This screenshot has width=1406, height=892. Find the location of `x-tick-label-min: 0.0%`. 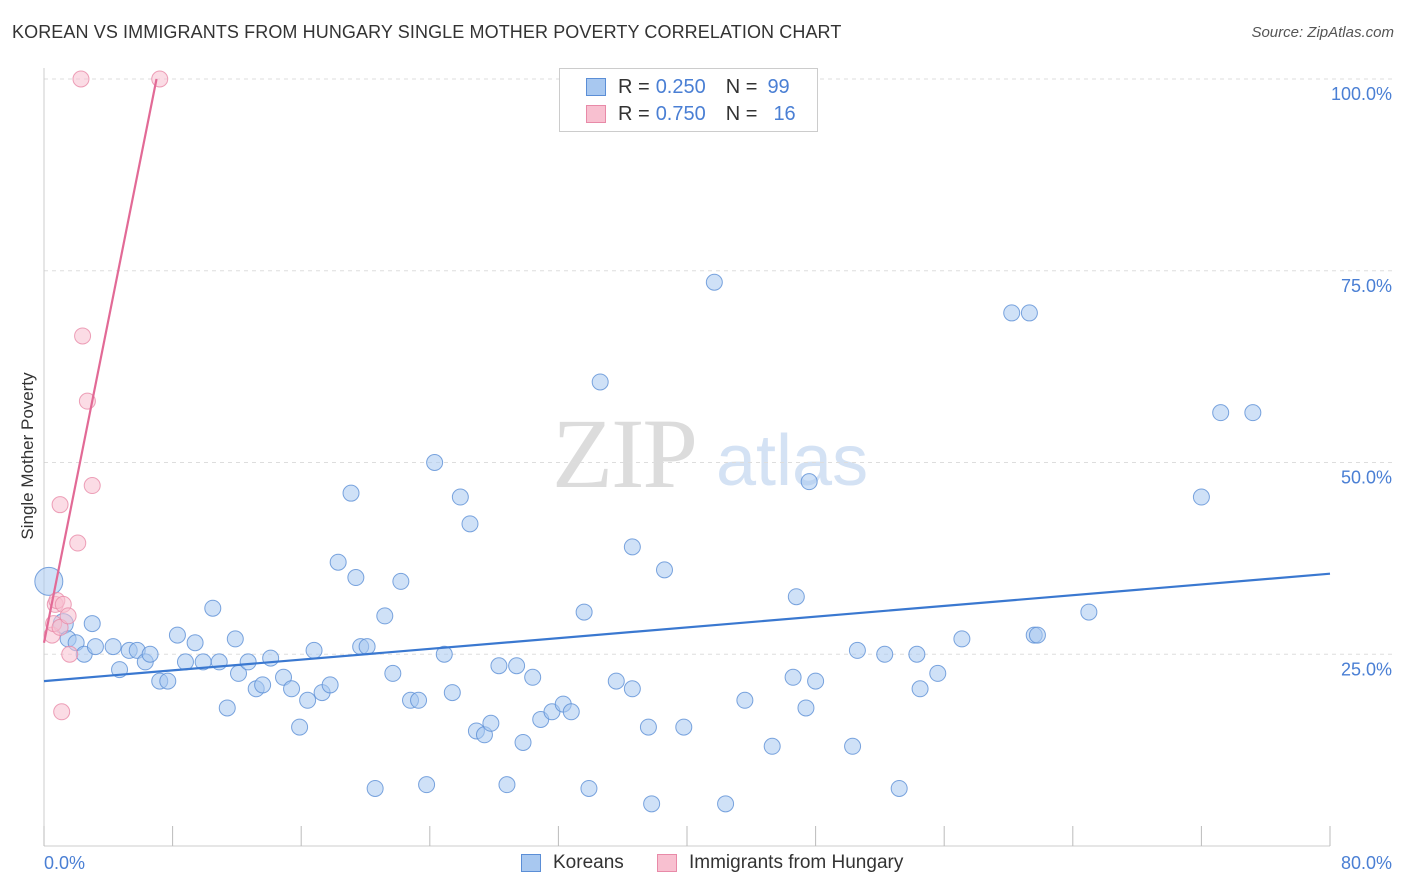

x-tick-label-min: 0.0% is located at coordinates (64, 863).